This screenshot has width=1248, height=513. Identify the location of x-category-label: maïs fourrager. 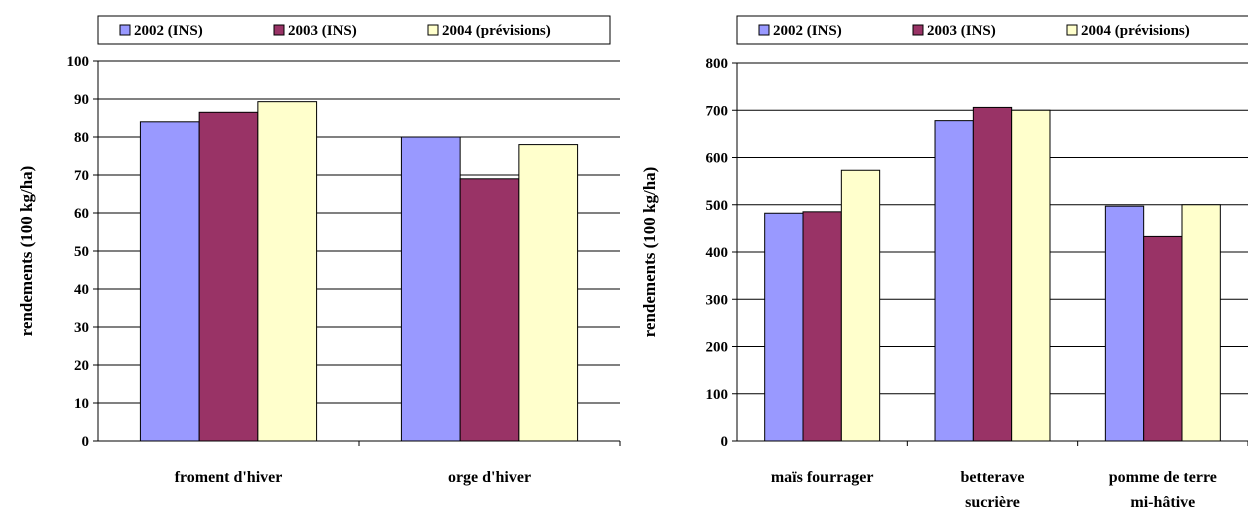
(822, 477).